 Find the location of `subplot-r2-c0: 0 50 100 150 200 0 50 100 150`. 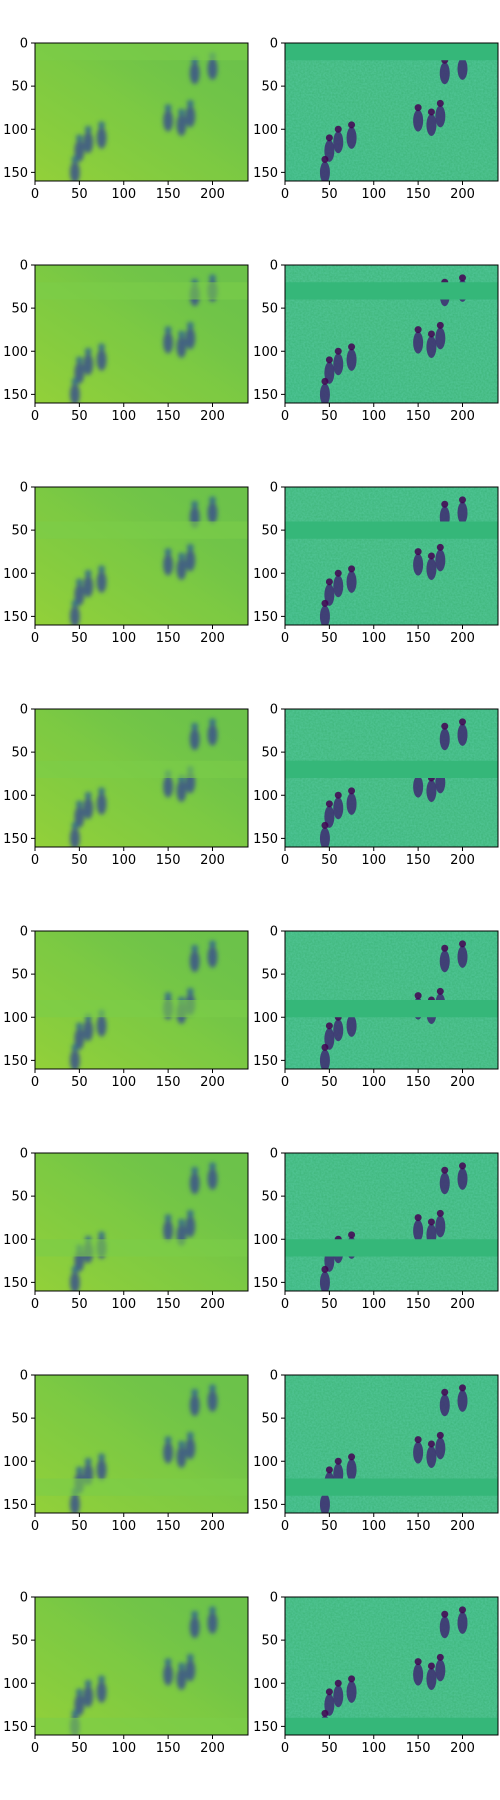

subplot-r2-c0: 0 50 100 150 200 0 50 100 150 is located at coordinates (126, 563).